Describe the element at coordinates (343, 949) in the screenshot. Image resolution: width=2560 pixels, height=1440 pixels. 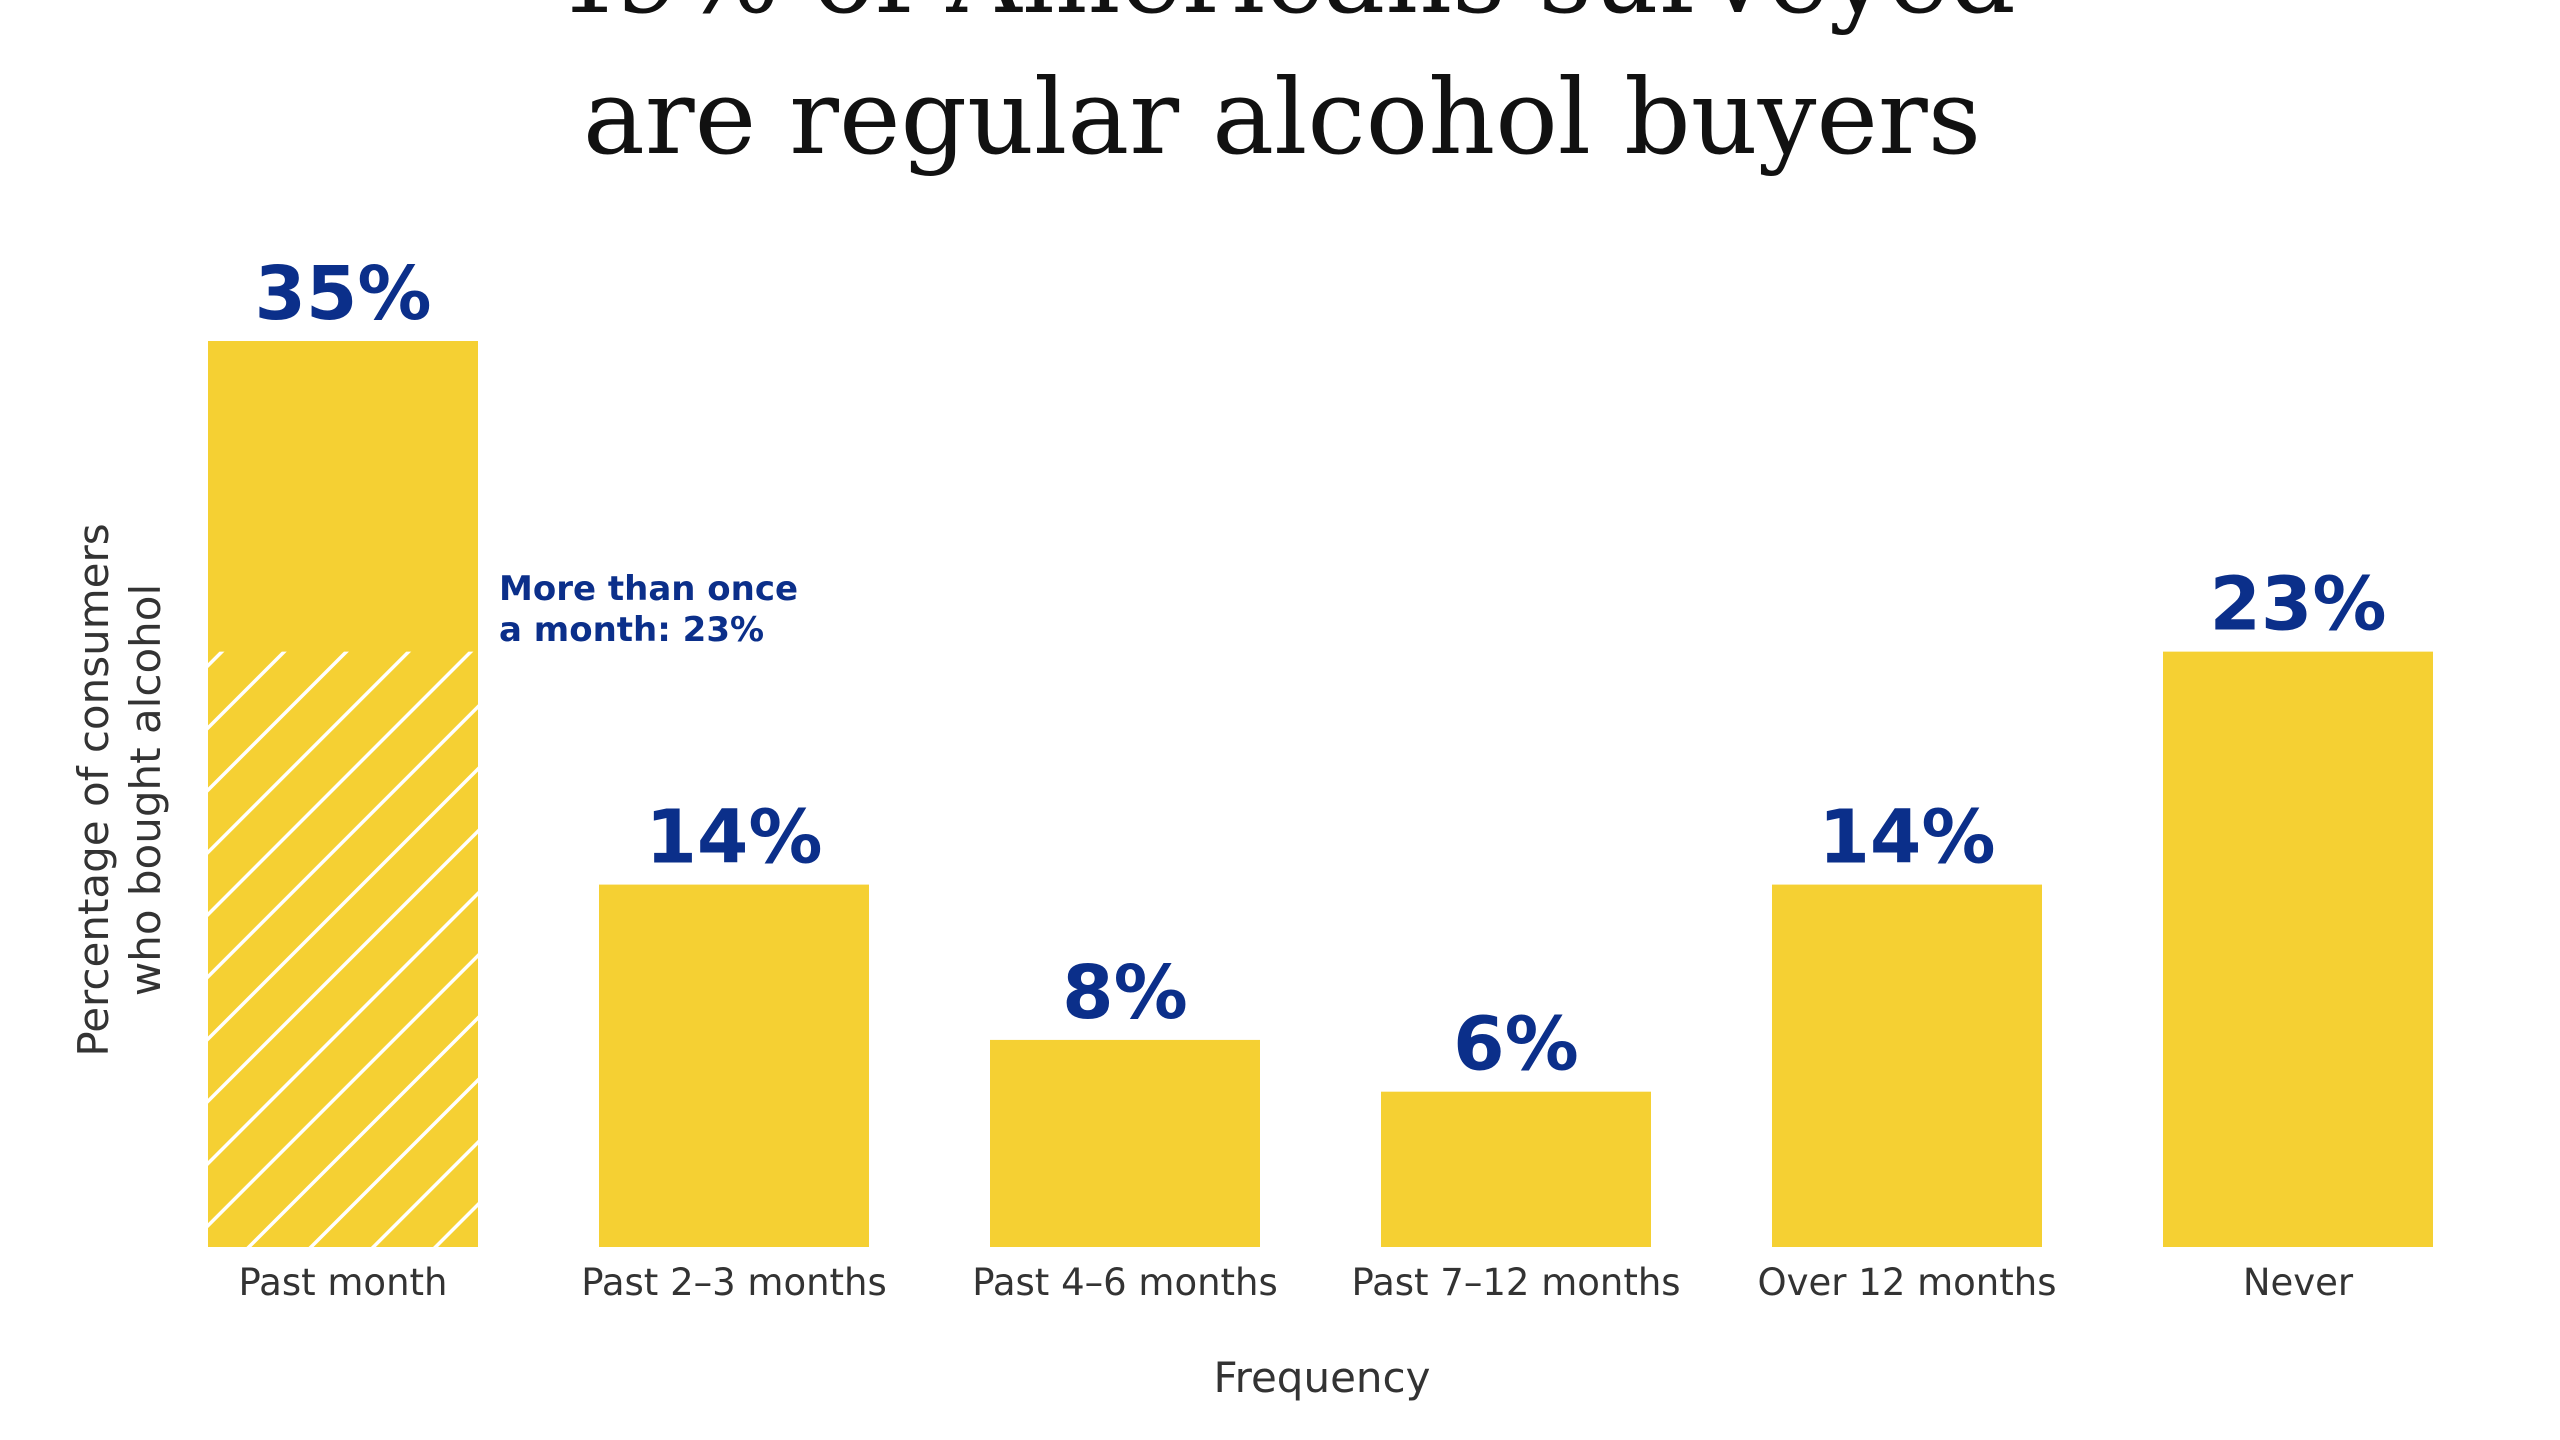
I see `bar-segment-past-month-more-than-once-a-month` at that location.